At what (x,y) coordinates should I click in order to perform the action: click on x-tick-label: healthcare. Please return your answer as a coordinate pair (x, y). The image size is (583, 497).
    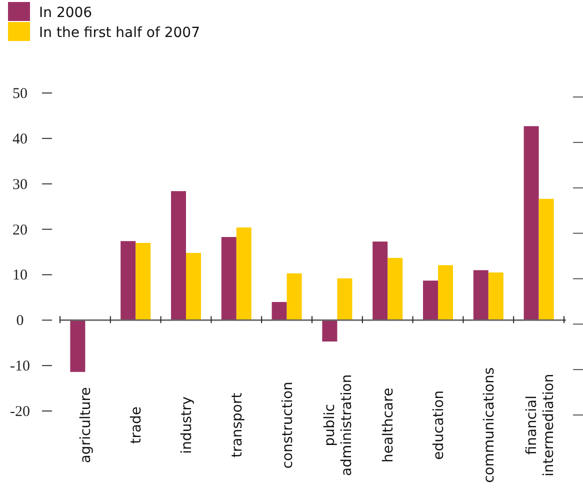
    Looking at the image, I should click on (388, 425).